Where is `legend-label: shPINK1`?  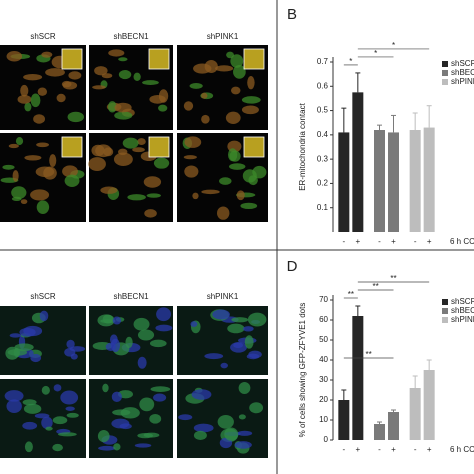 legend-label: shPINK1 is located at coordinates (462, 319).